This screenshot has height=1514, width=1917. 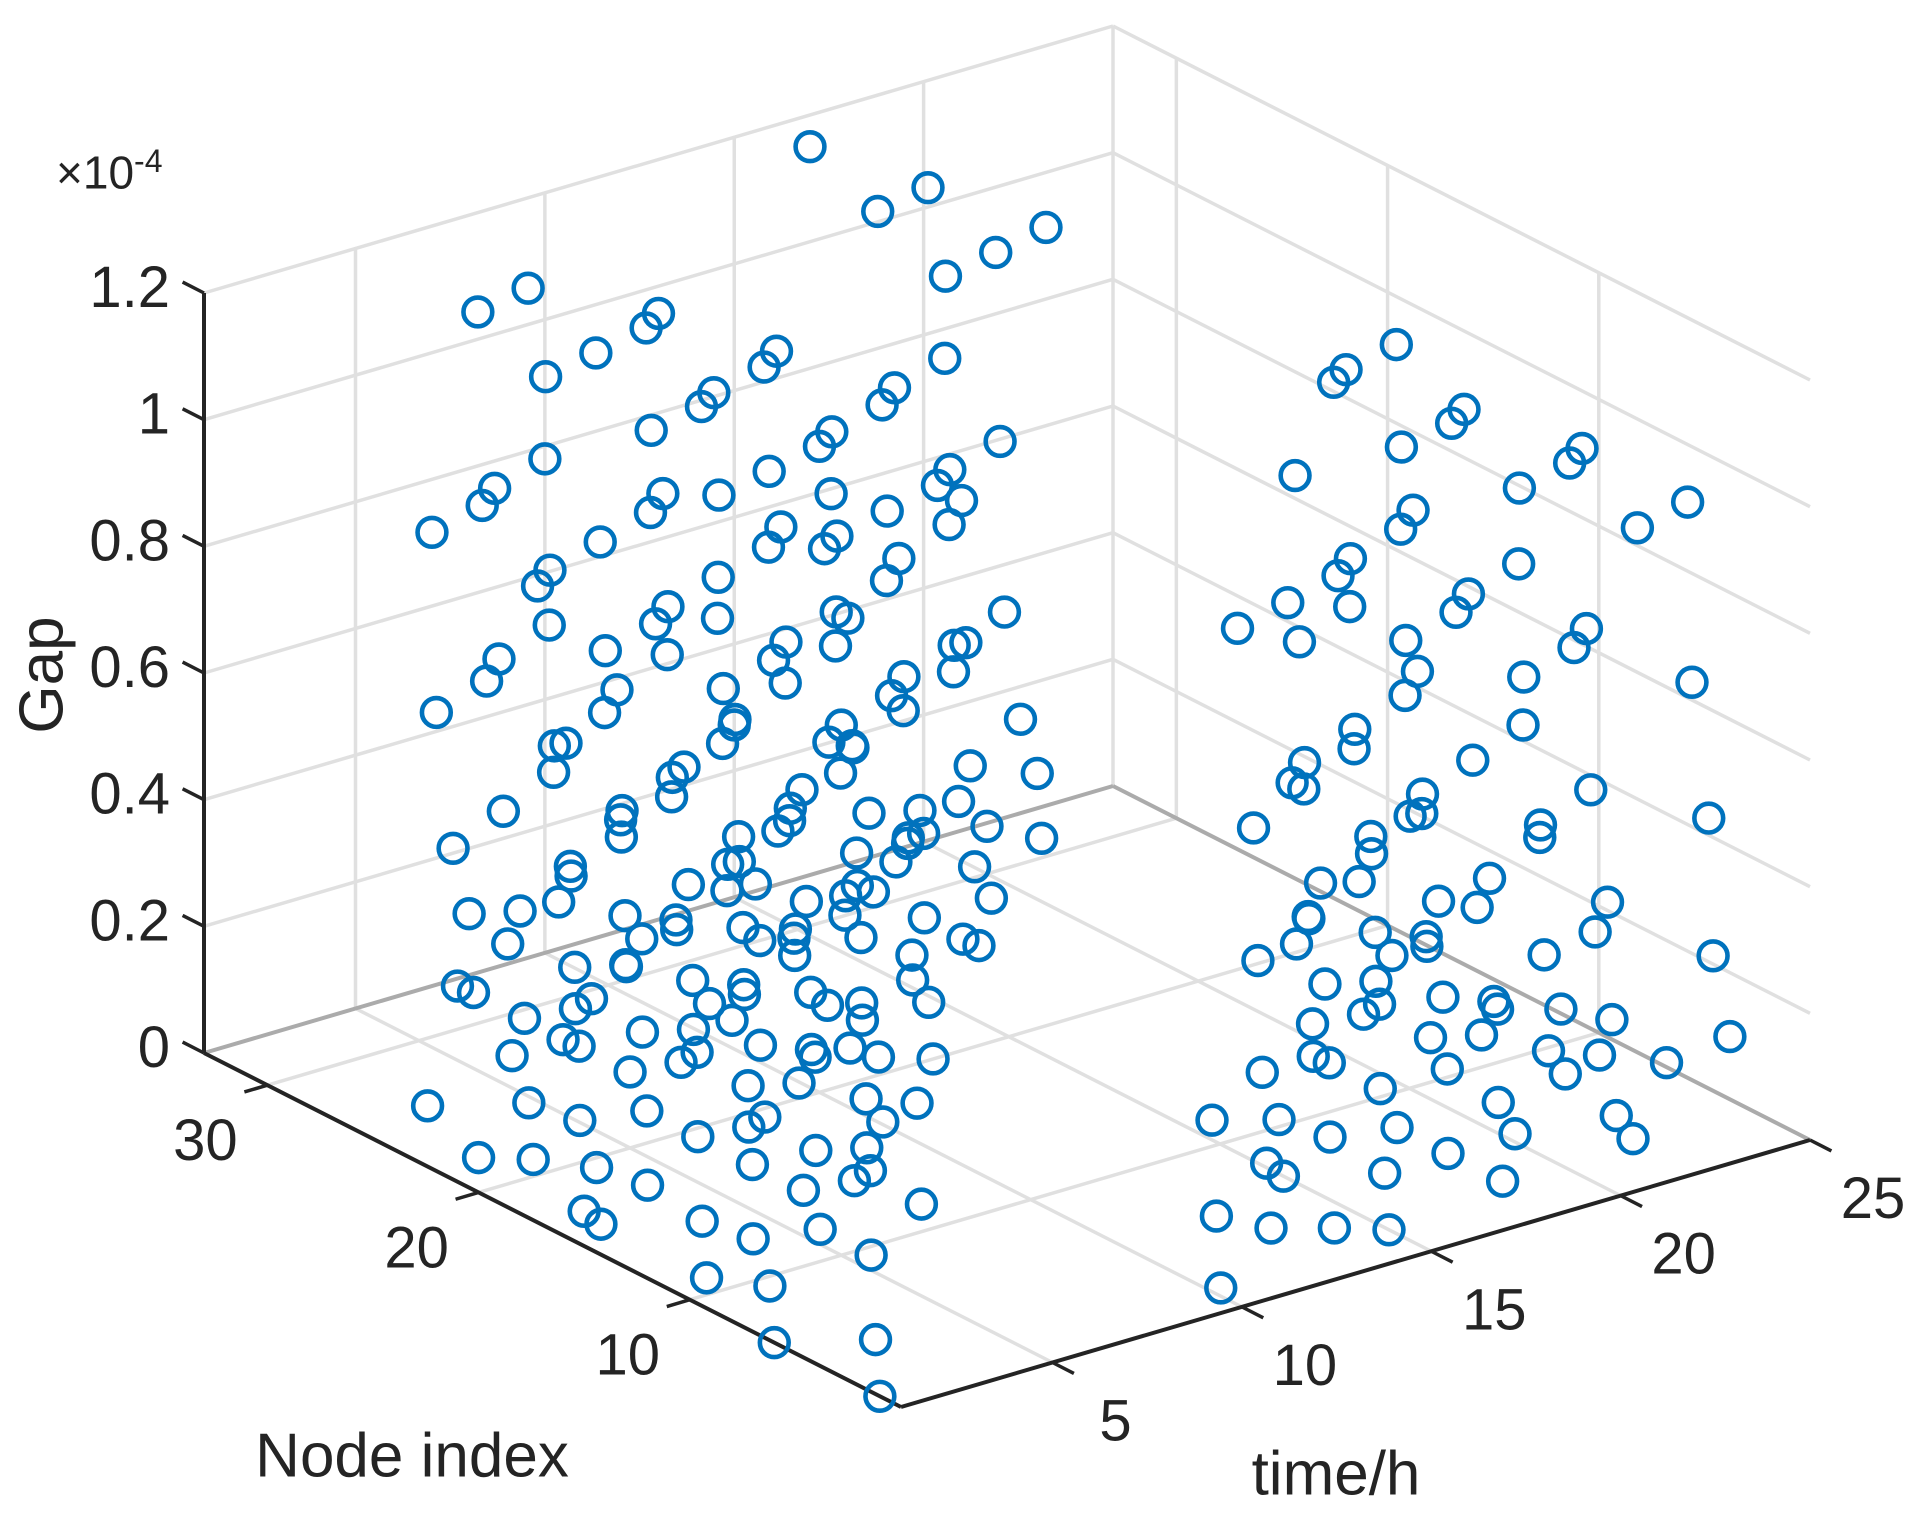 I want to click on box-top-right-edge, so click(x=1461, y=203).